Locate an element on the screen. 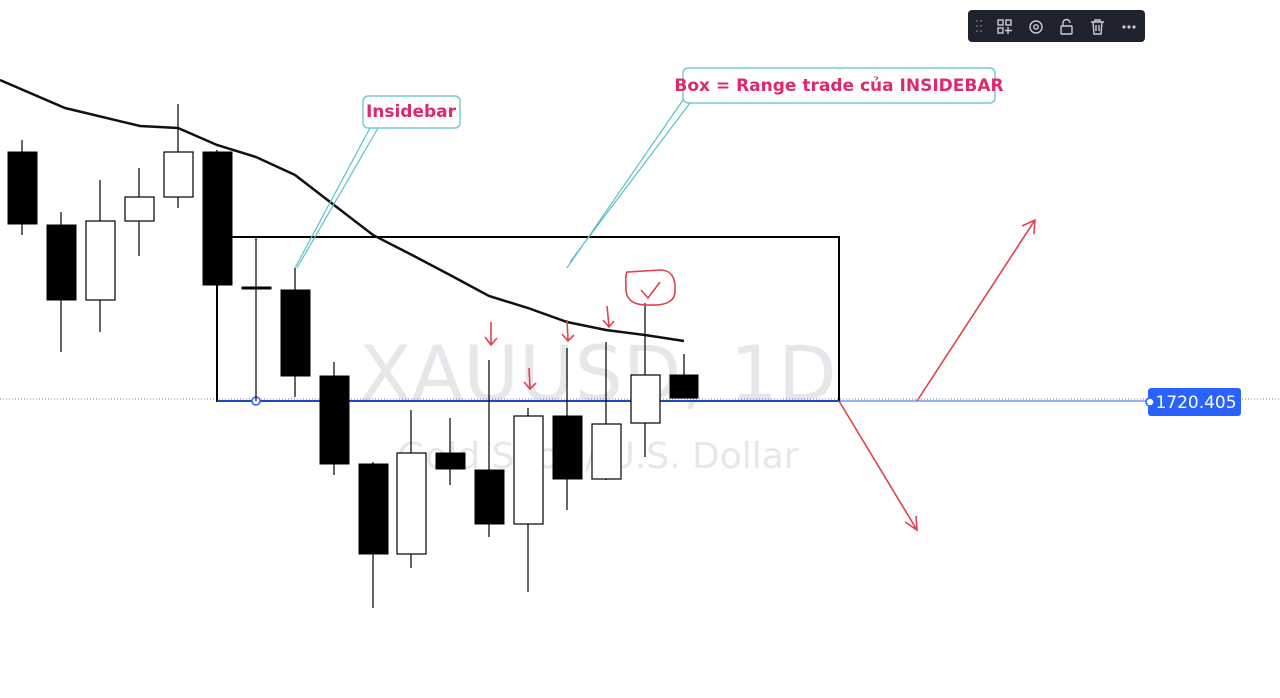 This screenshot has height=698, width=1280. more-button is located at coordinates (1129, 27).